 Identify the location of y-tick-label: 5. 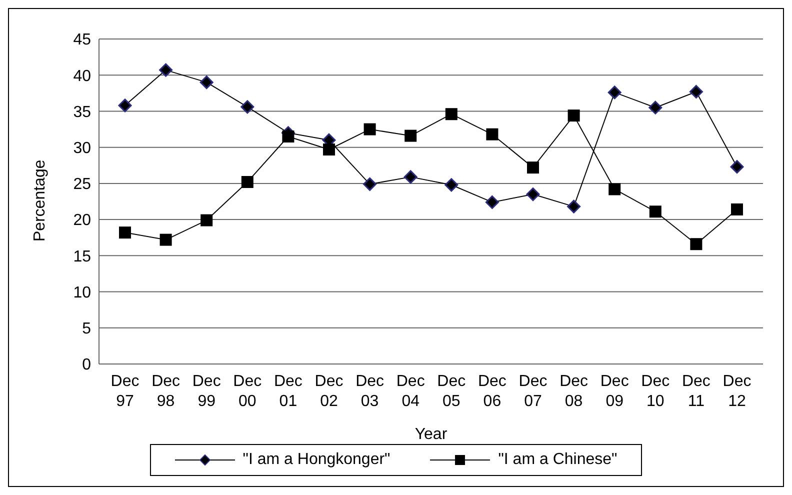
(87, 329).